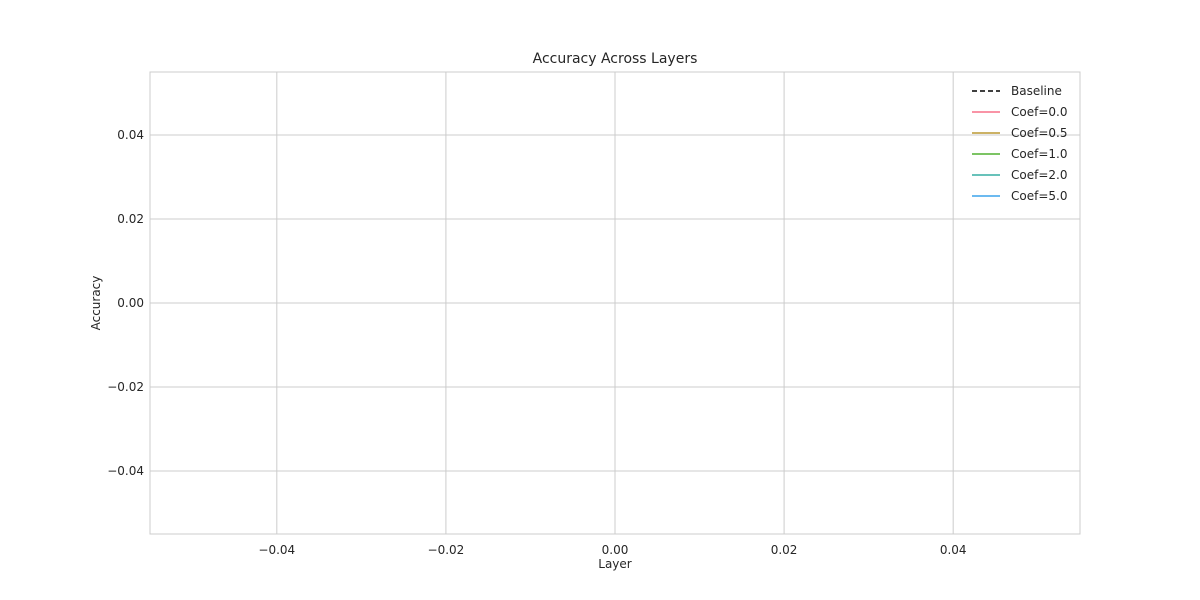 The width and height of the screenshot is (1200, 600). I want to click on y-axis-label: Accuracy, so click(96, 303).